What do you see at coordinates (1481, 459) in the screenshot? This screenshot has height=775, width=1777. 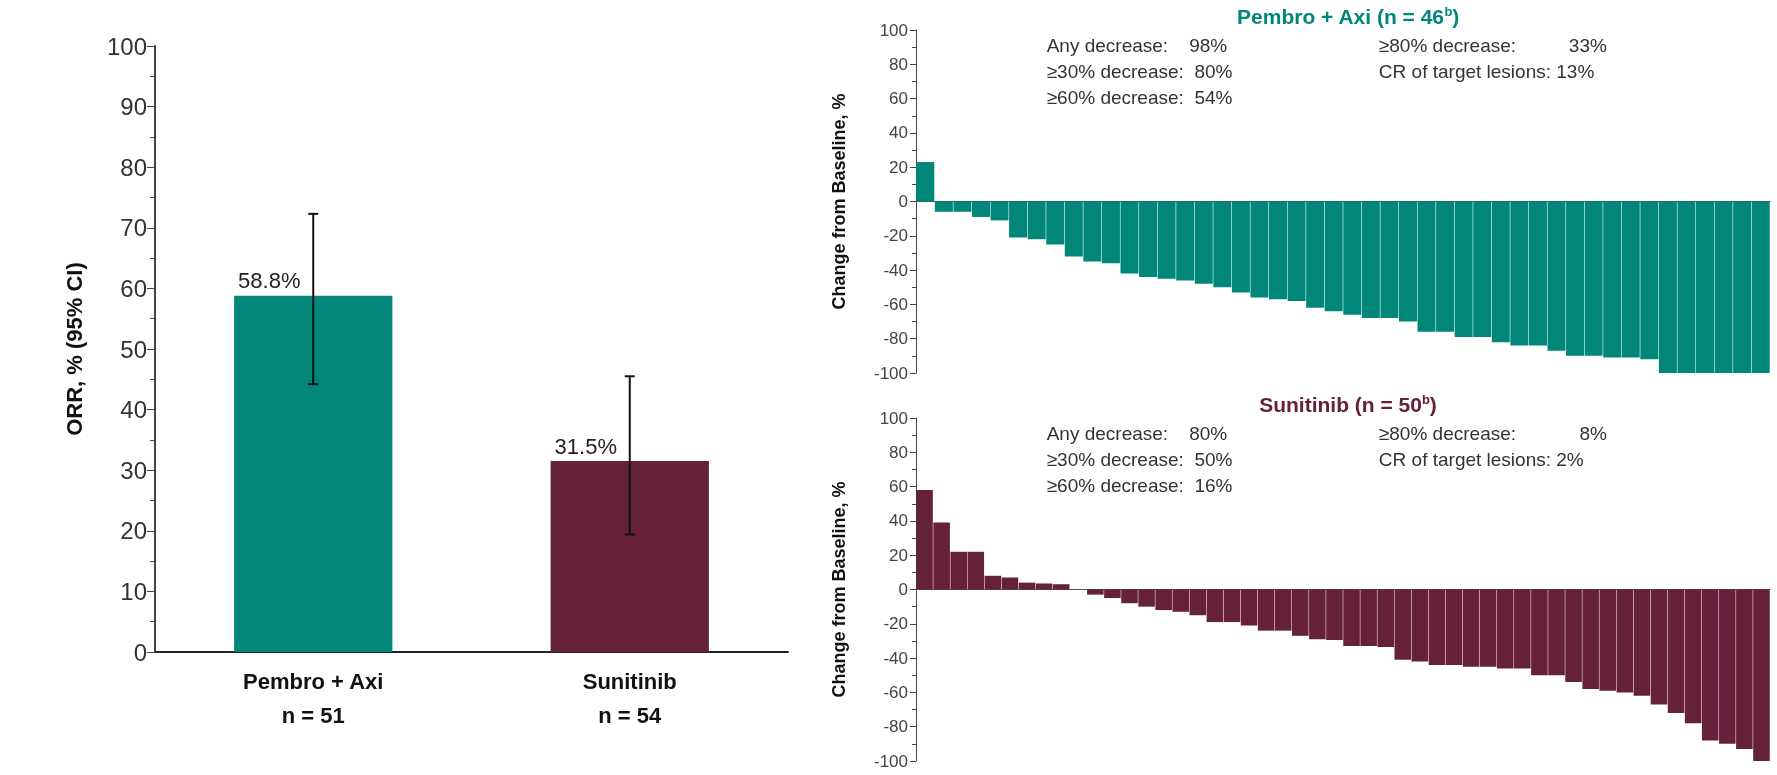 I see `annotation: CR of target lesions: 2%` at bounding box center [1481, 459].